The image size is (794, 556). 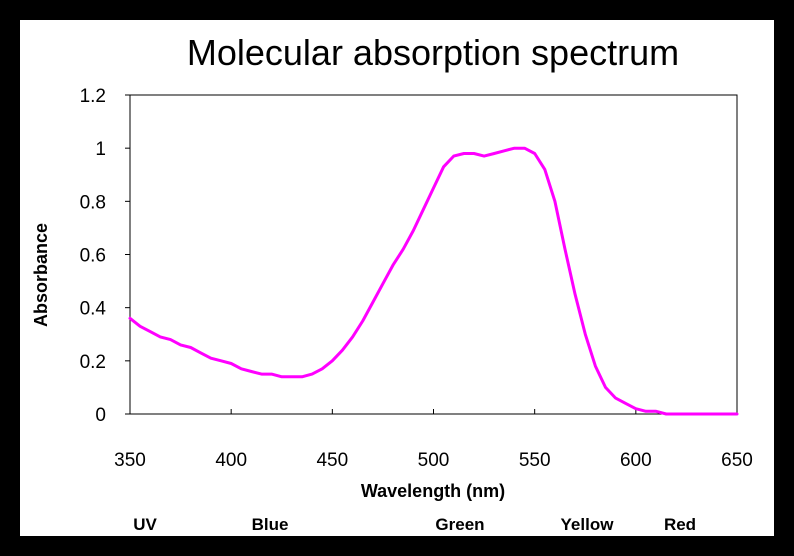 What do you see at coordinates (100, 149) in the screenshot?
I see `y-tick-label: 1` at bounding box center [100, 149].